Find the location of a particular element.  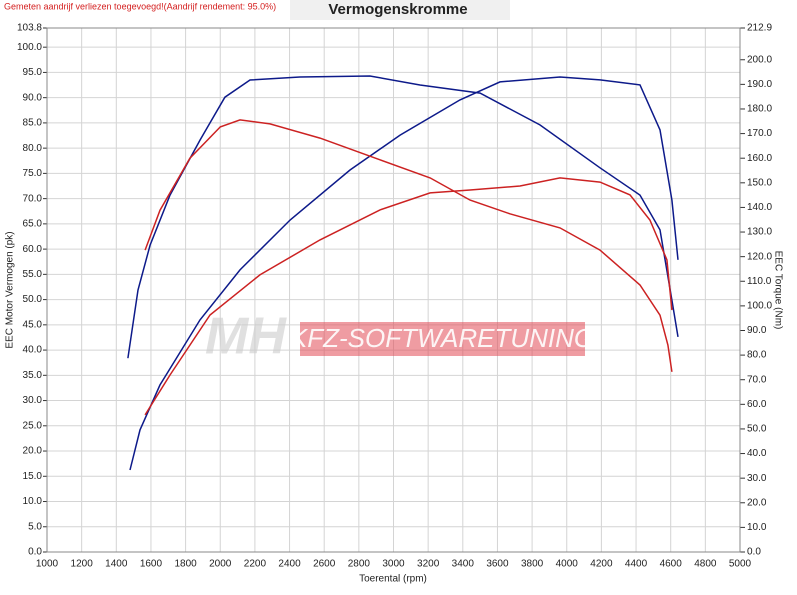

x-tick-label: 4400 is located at coordinates (636, 564).